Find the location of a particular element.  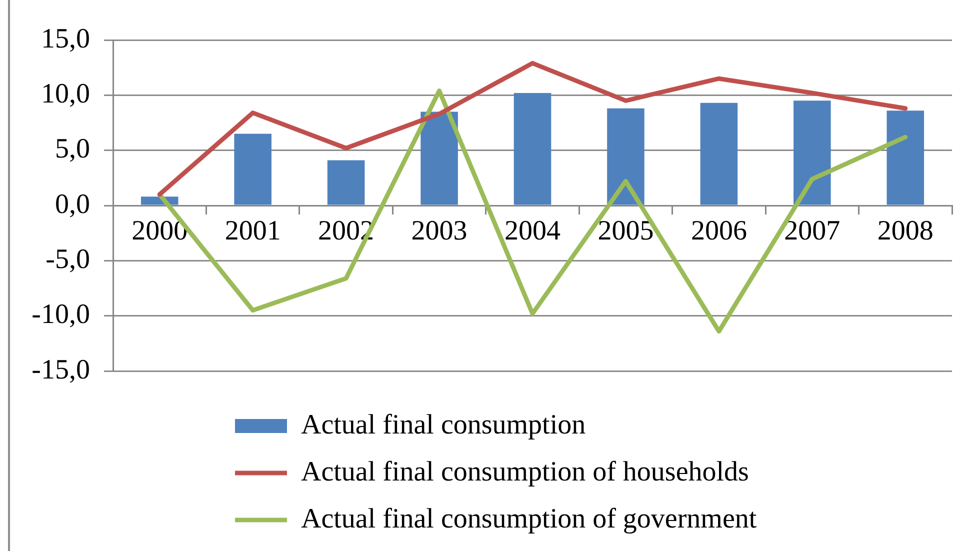

y-tick-label: -15,0 is located at coordinates (61, 370).